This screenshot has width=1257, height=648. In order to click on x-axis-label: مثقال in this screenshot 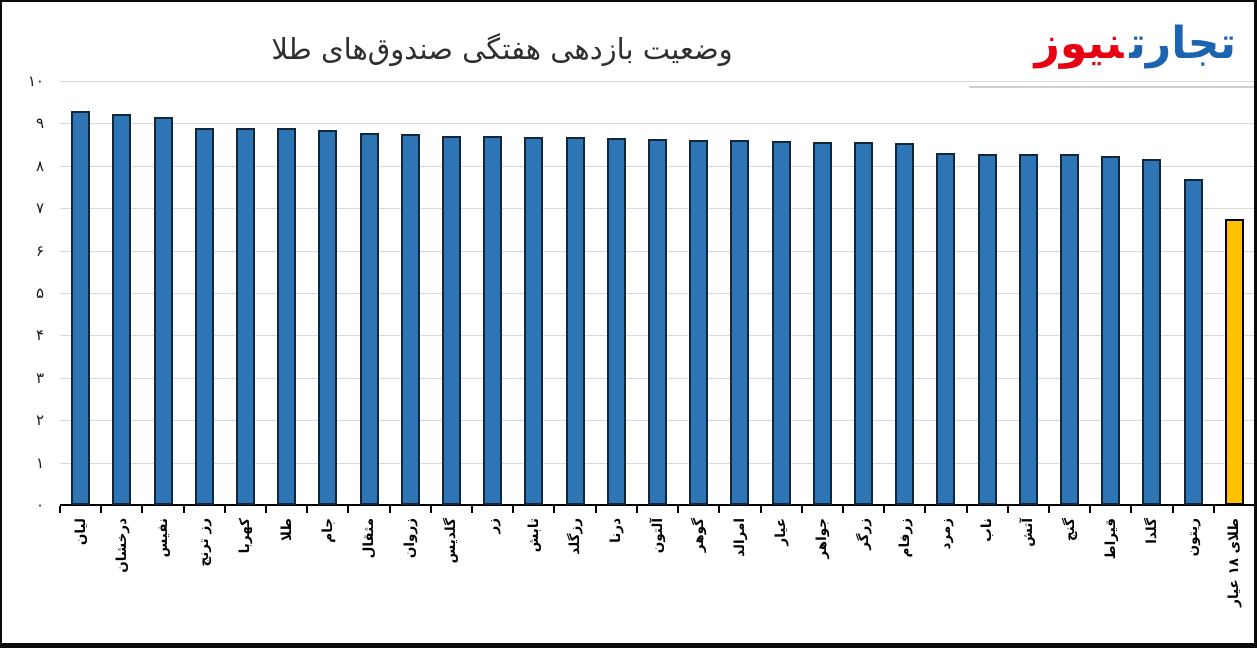, I will do `click(381, 536)`.